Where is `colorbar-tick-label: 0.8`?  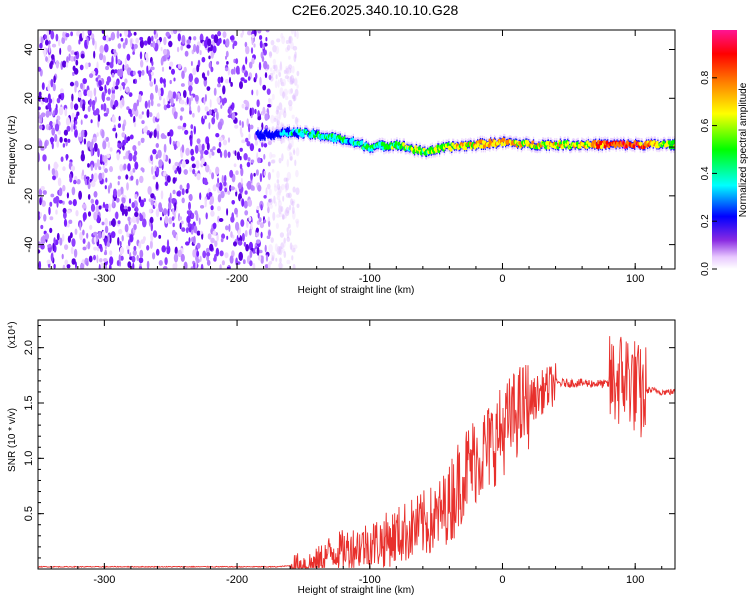 colorbar-tick-label: 0.8 is located at coordinates (705, 77).